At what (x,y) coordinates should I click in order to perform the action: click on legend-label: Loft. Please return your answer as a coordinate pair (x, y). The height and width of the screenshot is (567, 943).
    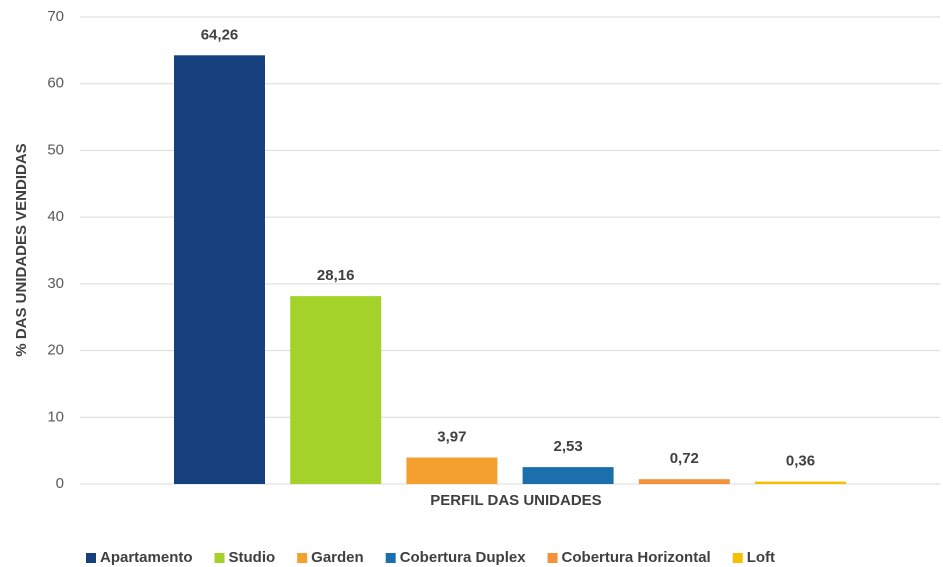
    Looking at the image, I should click on (761, 557).